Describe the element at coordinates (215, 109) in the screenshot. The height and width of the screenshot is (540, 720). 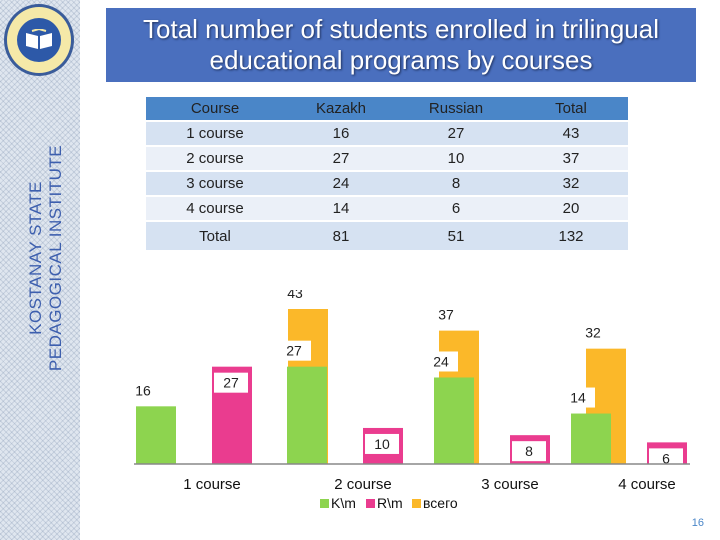
I see `header-course: Course` at that location.